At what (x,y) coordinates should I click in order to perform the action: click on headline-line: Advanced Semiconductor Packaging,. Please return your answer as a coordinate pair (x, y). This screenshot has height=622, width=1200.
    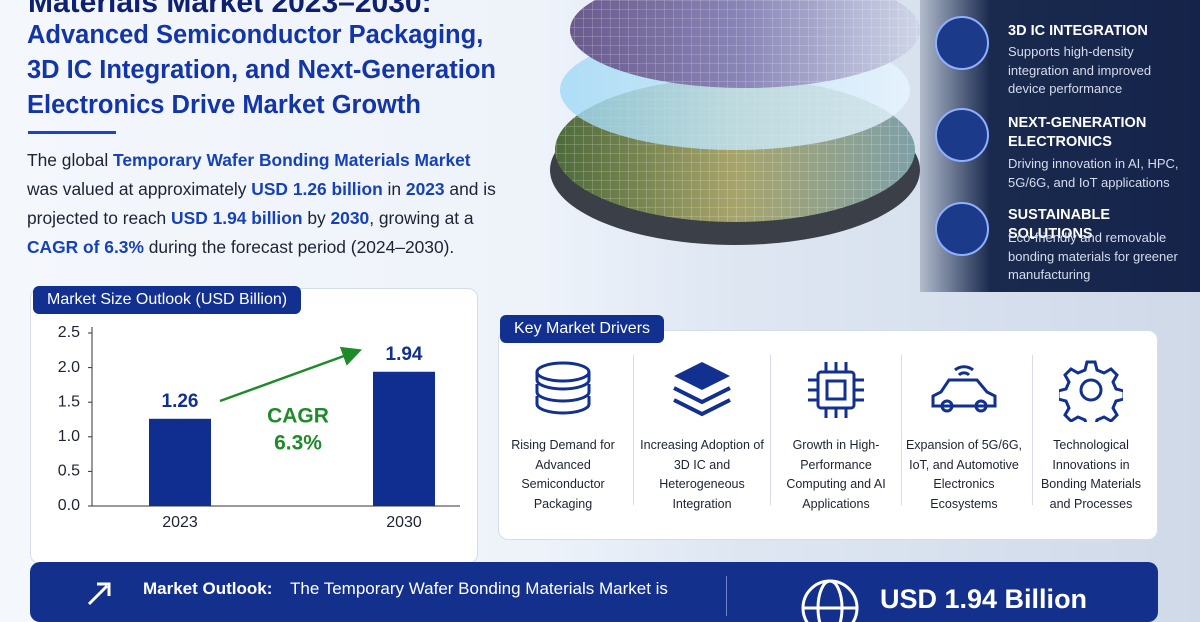
    Looking at the image, I should click on (255, 35).